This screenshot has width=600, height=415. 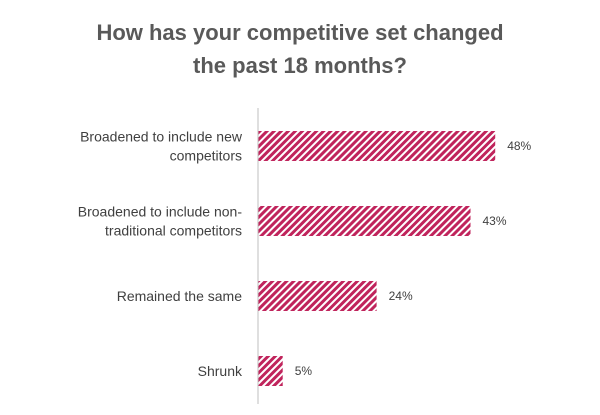 What do you see at coordinates (173, 231) in the screenshot?
I see `category-label-2-line-2: traditional competitors` at bounding box center [173, 231].